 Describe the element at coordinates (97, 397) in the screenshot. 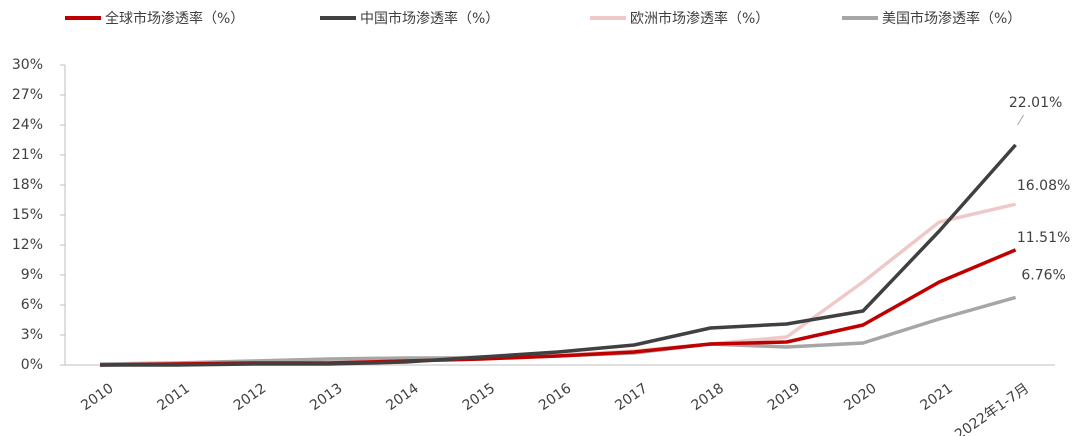

I see `x-tick-label: 2010` at that location.